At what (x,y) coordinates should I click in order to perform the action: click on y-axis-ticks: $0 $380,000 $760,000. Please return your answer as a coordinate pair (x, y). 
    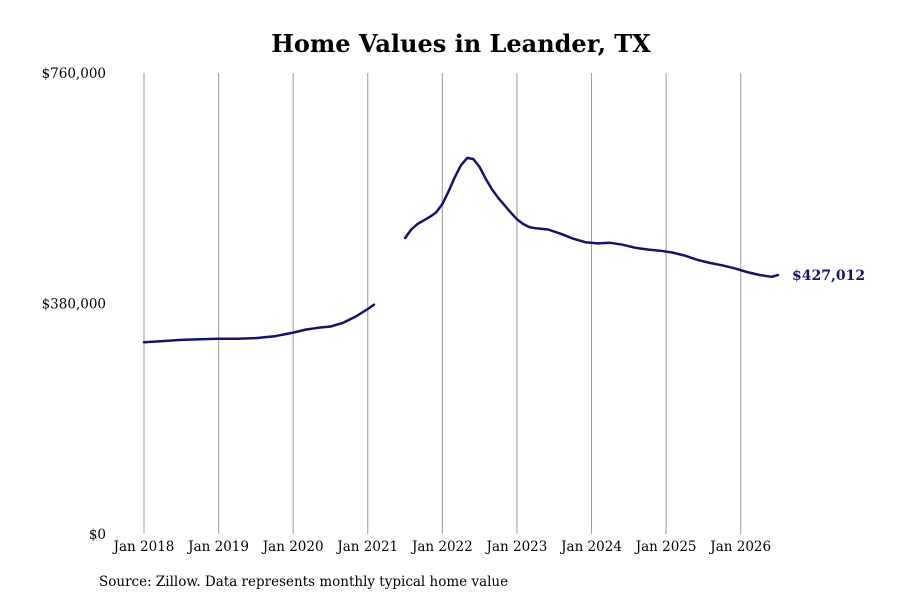
    Looking at the image, I should click on (74, 304).